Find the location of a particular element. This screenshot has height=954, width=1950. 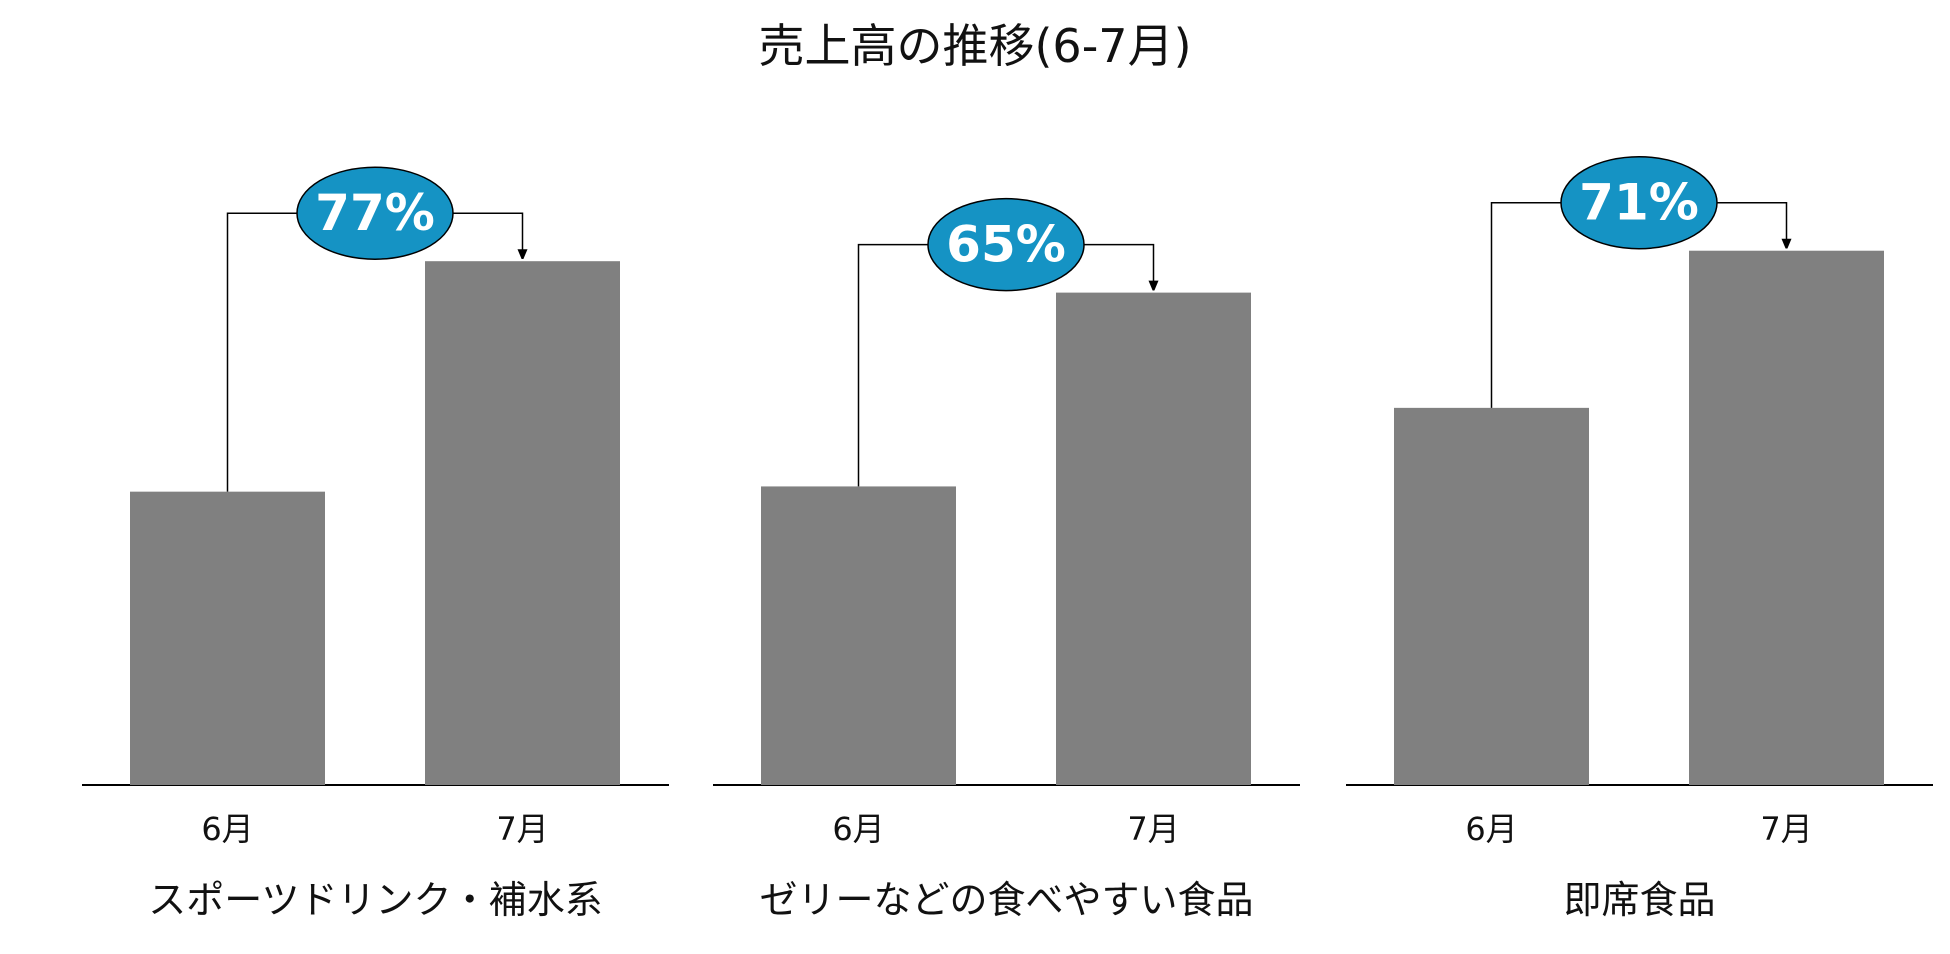

growth-badge-label: 71% is located at coordinates (1639, 203).